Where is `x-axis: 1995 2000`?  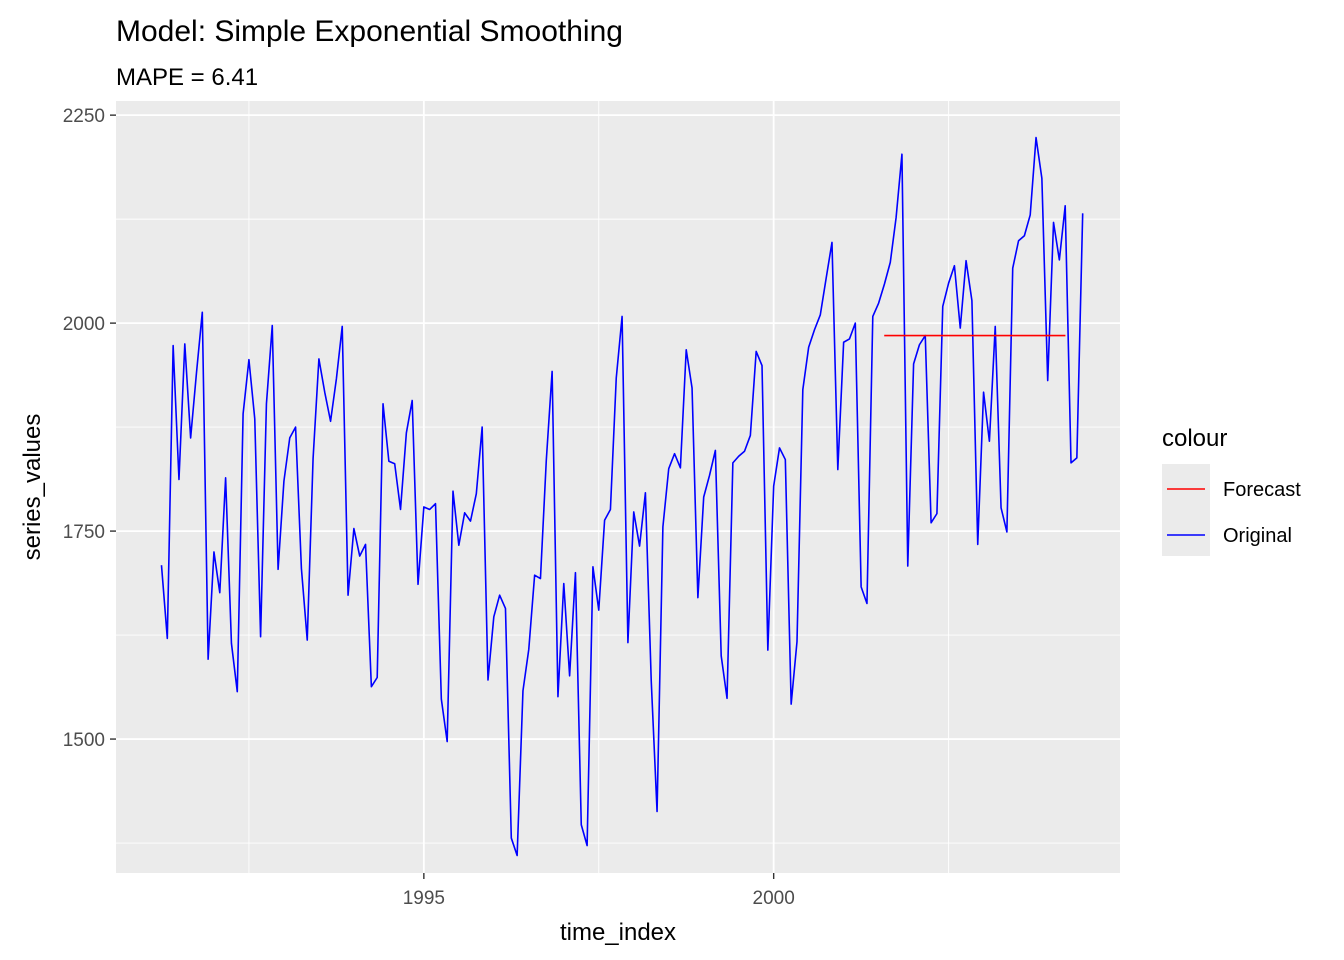 x-axis: 1995 2000 is located at coordinates (599, 891).